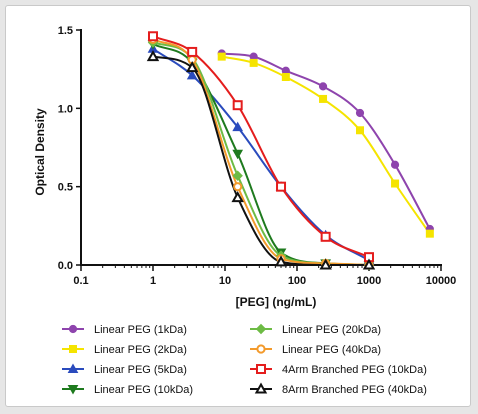  What do you see at coordinates (80, 281) in the screenshot?
I see `x-tick-label: 0.1` at bounding box center [80, 281].